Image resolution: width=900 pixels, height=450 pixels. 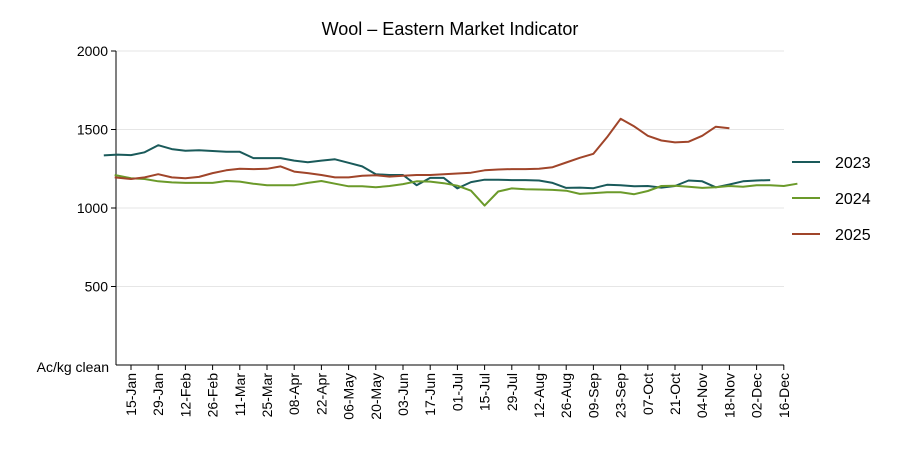 What do you see at coordinates (831, 199) in the screenshot?
I see `legend: 2023 2024 2025` at bounding box center [831, 199].